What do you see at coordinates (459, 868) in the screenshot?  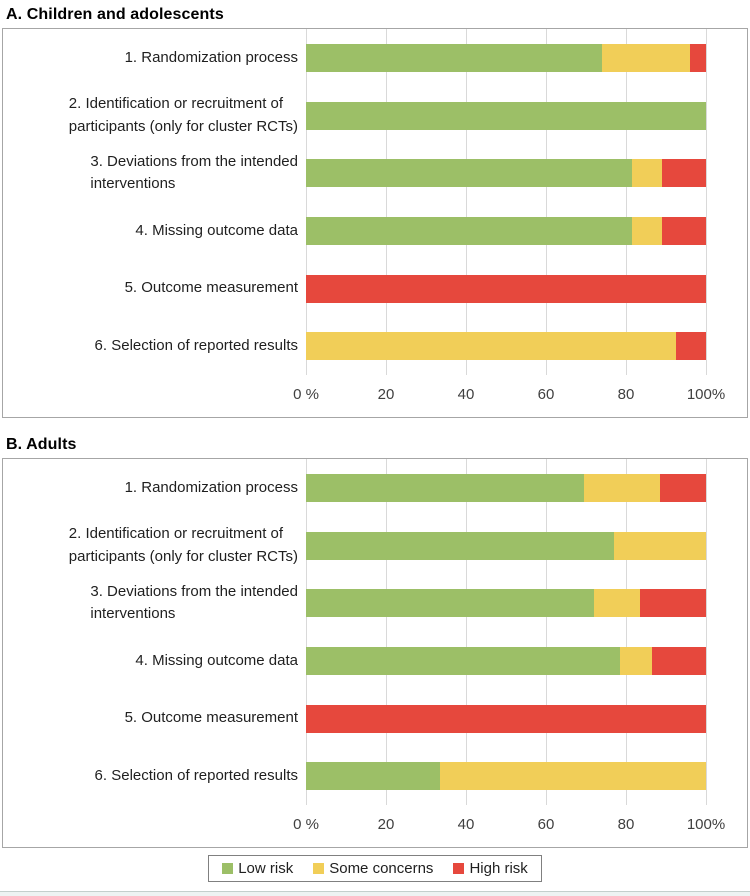 I see `high-risk-swatch-icon` at bounding box center [459, 868].